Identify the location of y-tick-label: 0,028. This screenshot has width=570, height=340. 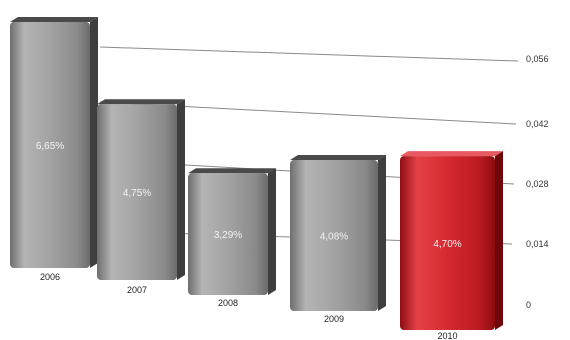
(537, 184).